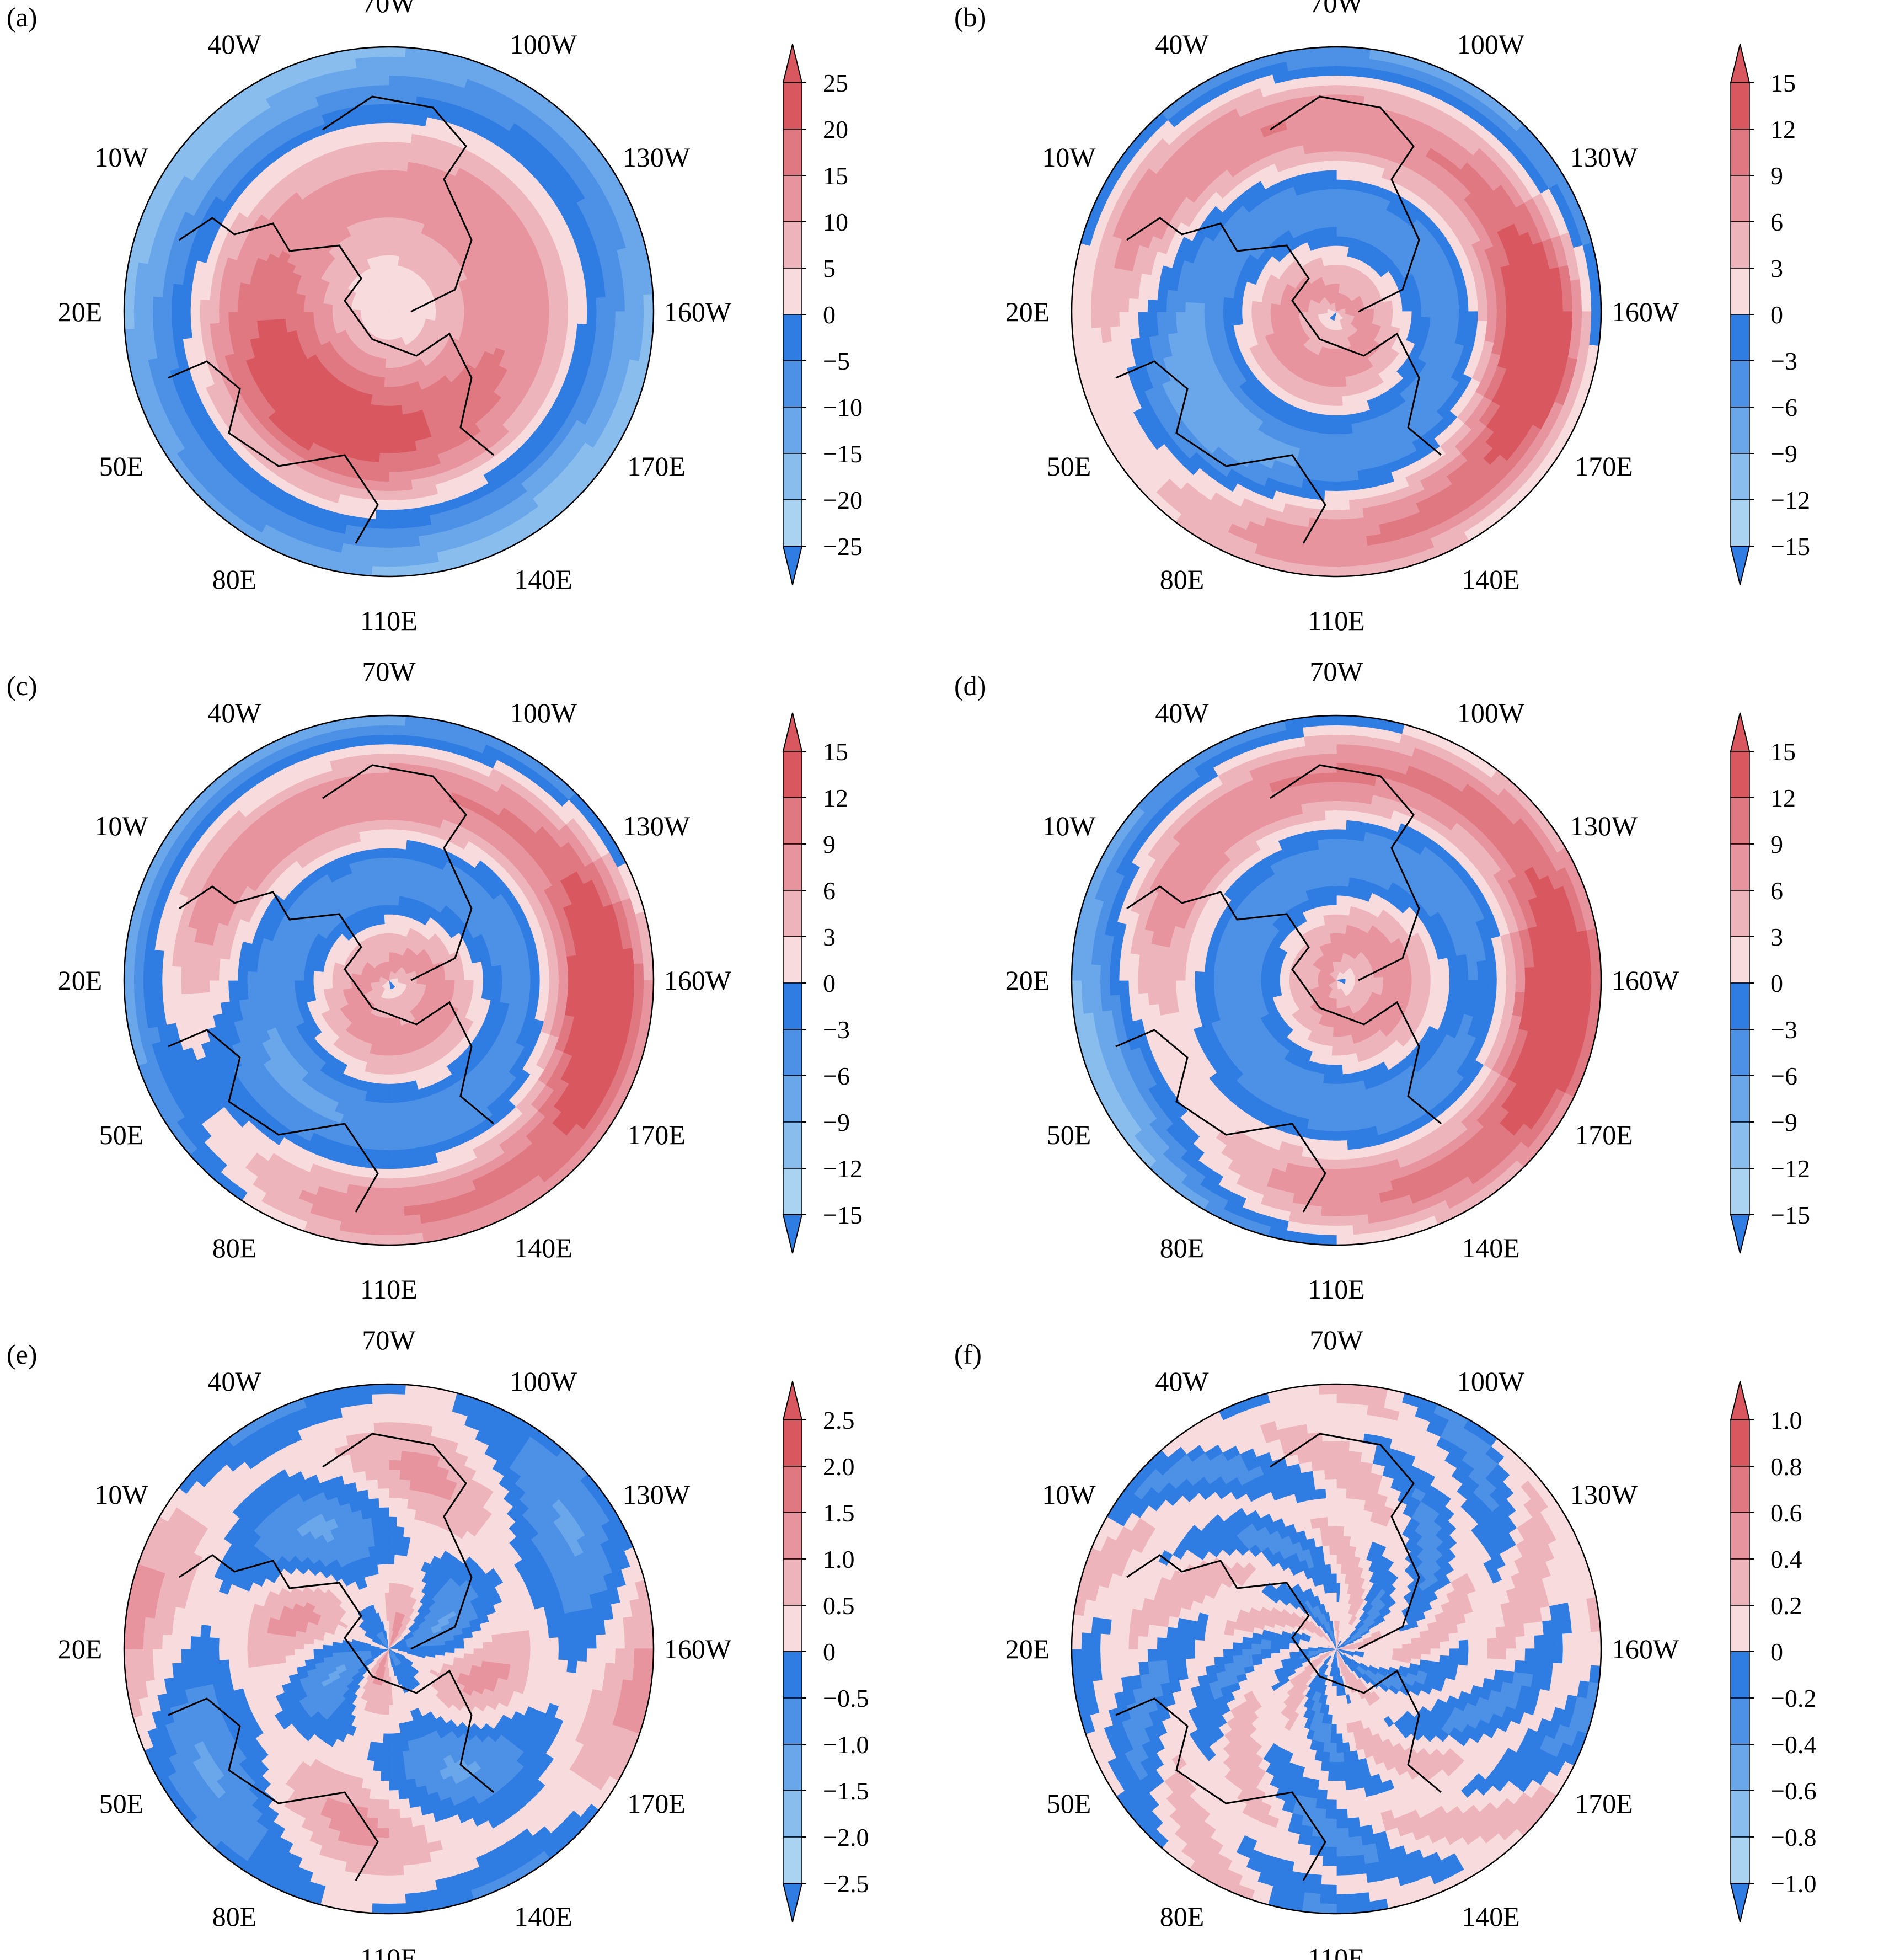  I want to click on colorbar: 15 12 9 6 3 0 −3 −6 −9 −12 −15, so click(1770, 983).